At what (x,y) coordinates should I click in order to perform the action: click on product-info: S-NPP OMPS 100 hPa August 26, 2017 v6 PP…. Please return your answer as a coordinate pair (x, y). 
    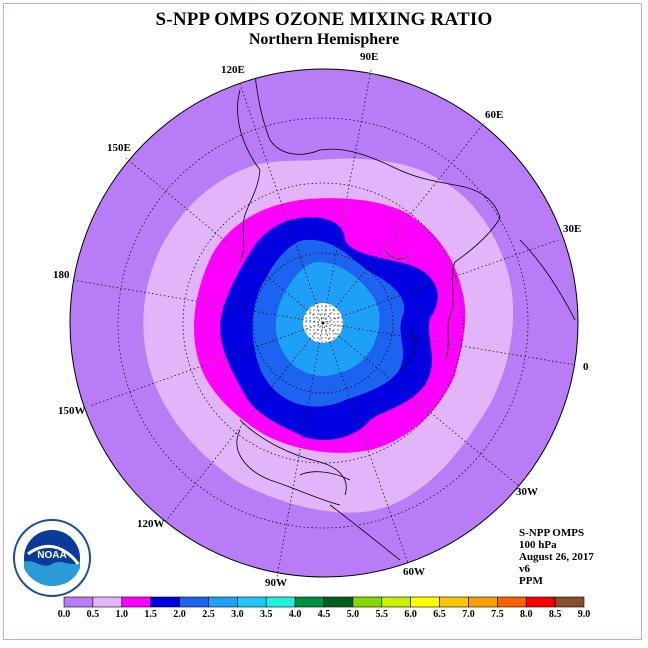
    Looking at the image, I should click on (556, 557).